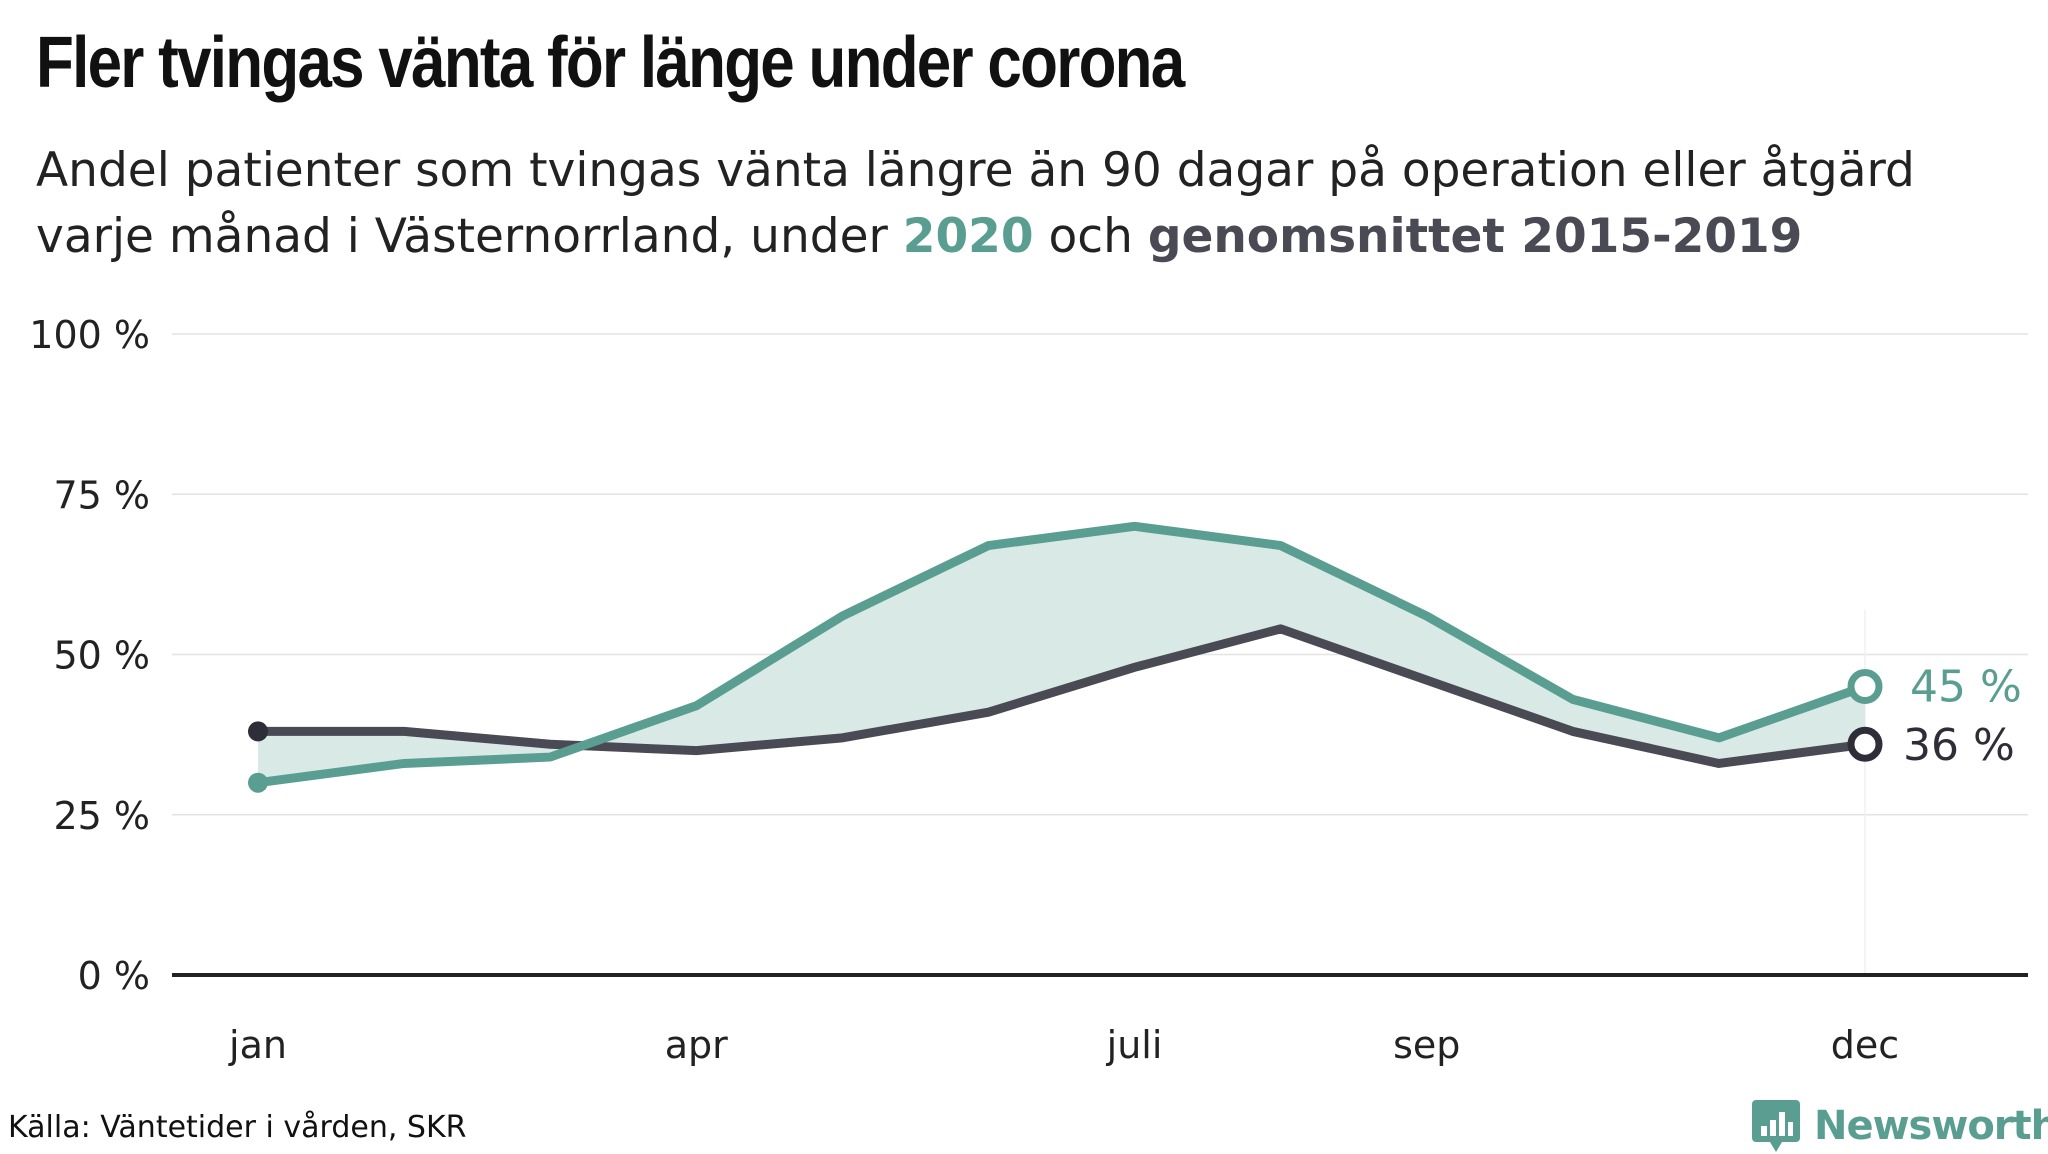 Image resolution: width=2048 pixels, height=1154 pixels. Describe the element at coordinates (1090, 236) in the screenshot. I see `subtitle-mid: och` at that location.